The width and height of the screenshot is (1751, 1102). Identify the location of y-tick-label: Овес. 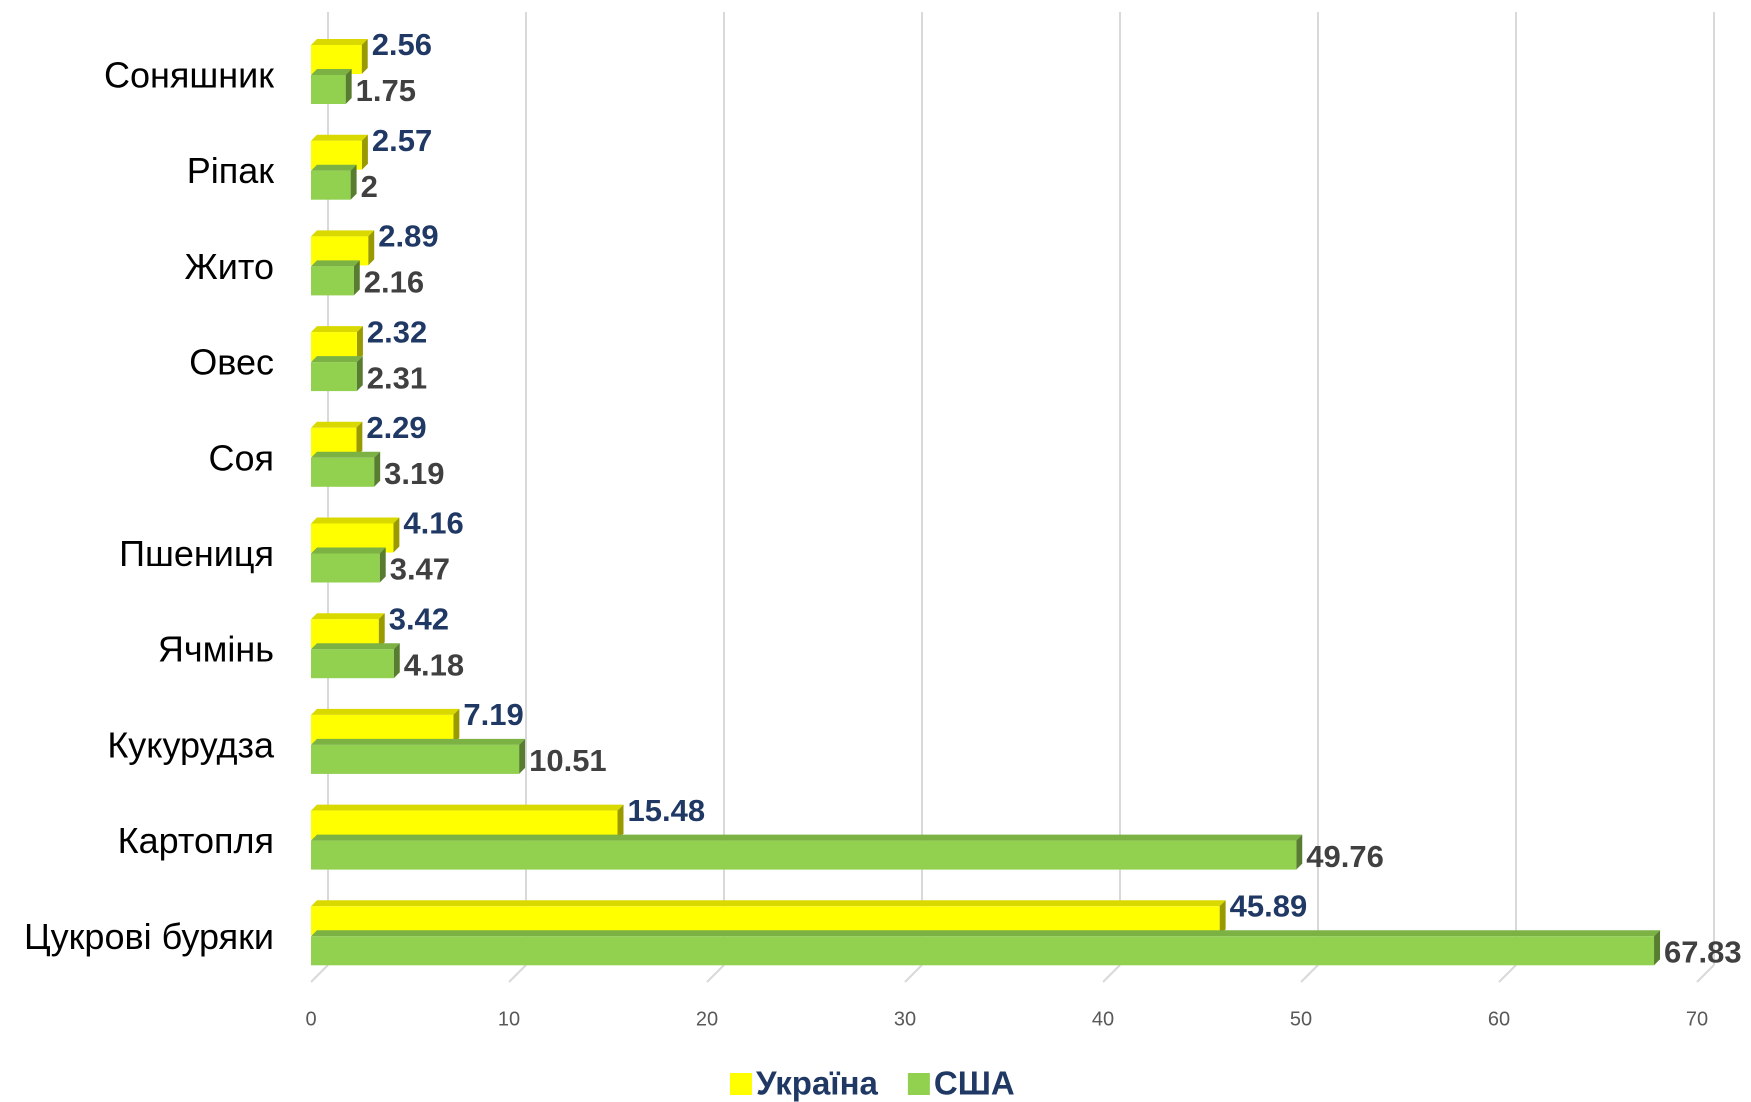
(231, 362).